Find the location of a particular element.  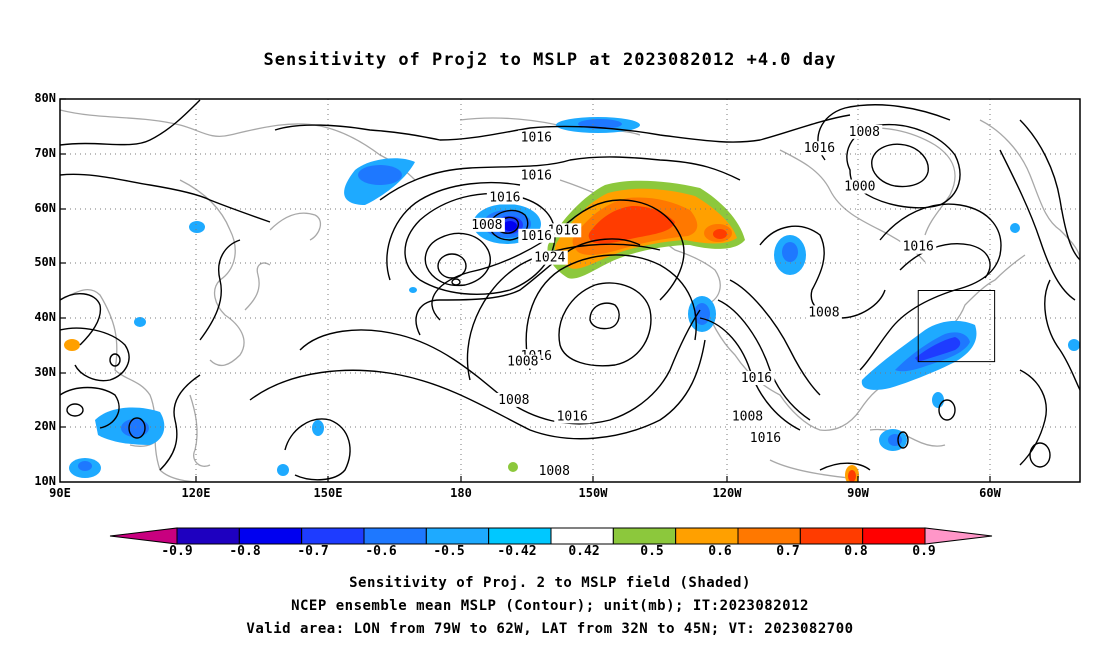

colorbar-label: 0.7 is located at coordinates (788, 551).